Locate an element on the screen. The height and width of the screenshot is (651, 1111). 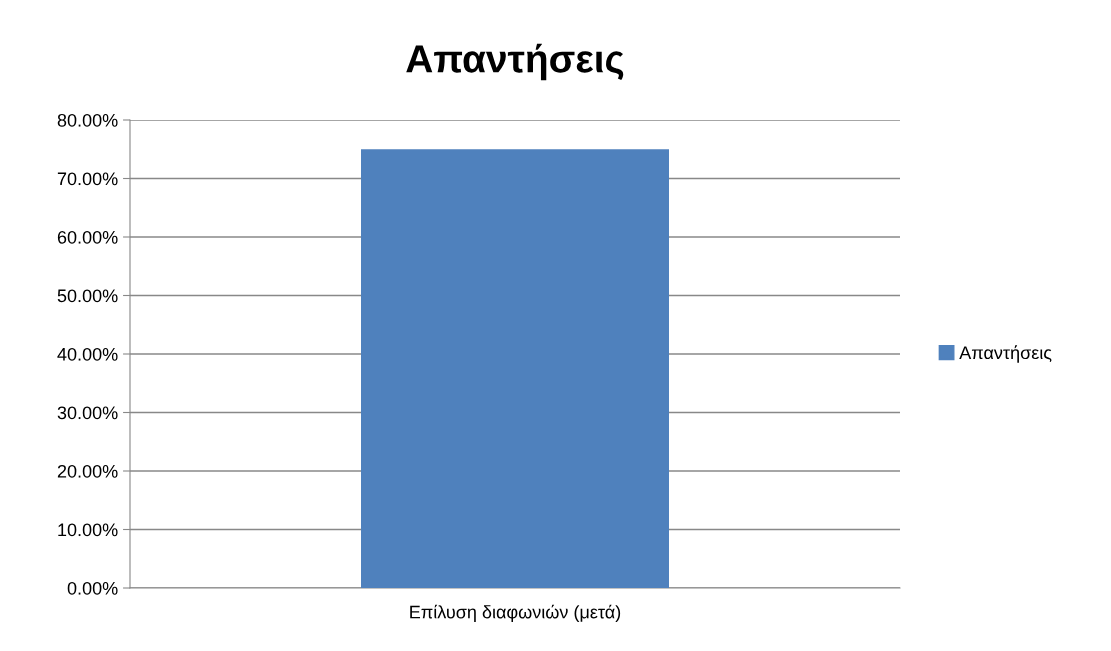
y-tick-label: 60.00% is located at coordinates (87, 237).